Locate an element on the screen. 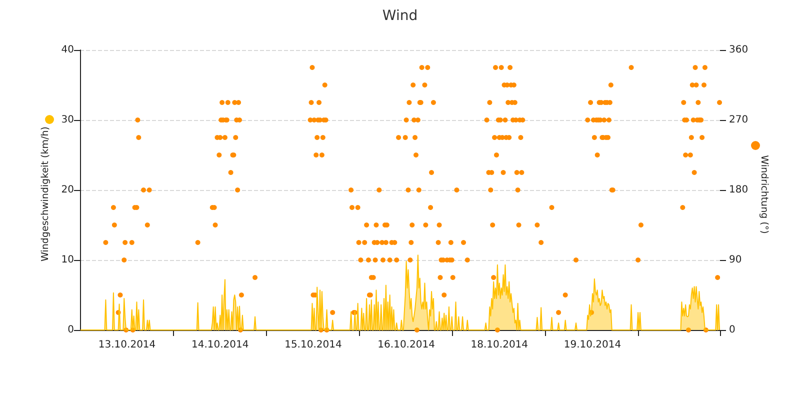 This screenshot has width=800, height=400. y2-tick-label: 360 is located at coordinates (738, 50).